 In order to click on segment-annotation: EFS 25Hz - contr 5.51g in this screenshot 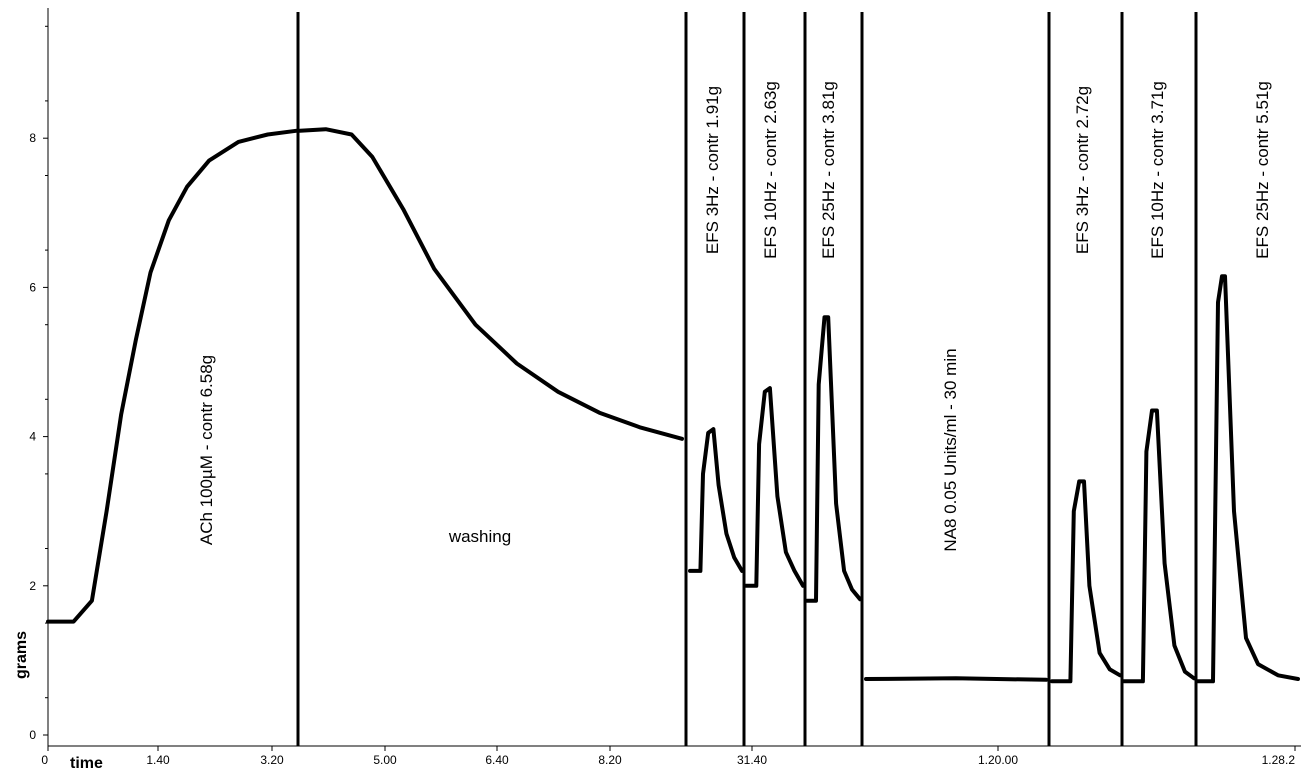, I will do `click(1262, 170)`.